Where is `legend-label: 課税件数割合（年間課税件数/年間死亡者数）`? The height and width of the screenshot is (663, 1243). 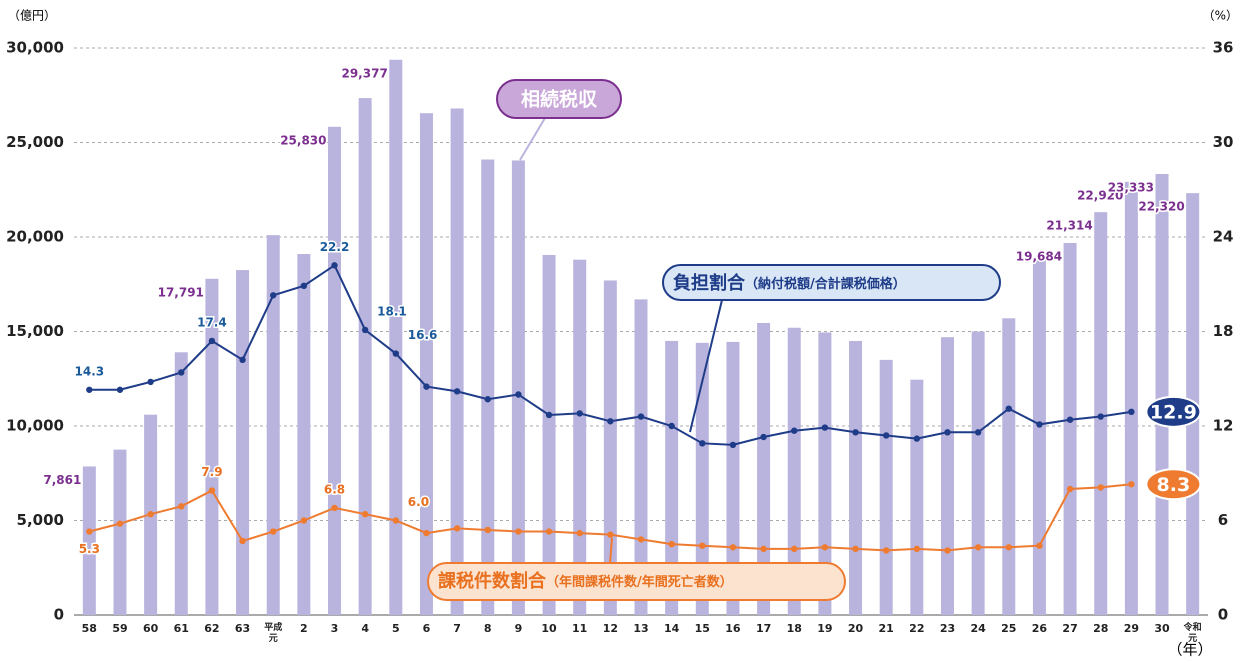
legend-label: 課税件数割合（年間課税件数/年間死亡者数） is located at coordinates (585, 581).